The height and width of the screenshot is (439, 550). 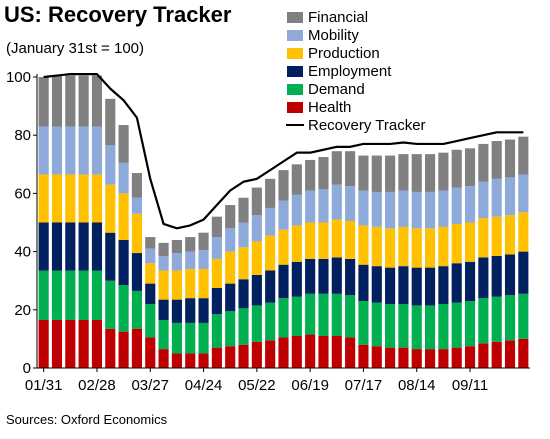 I want to click on legend-label-financial: Financial, so click(x=338, y=17).